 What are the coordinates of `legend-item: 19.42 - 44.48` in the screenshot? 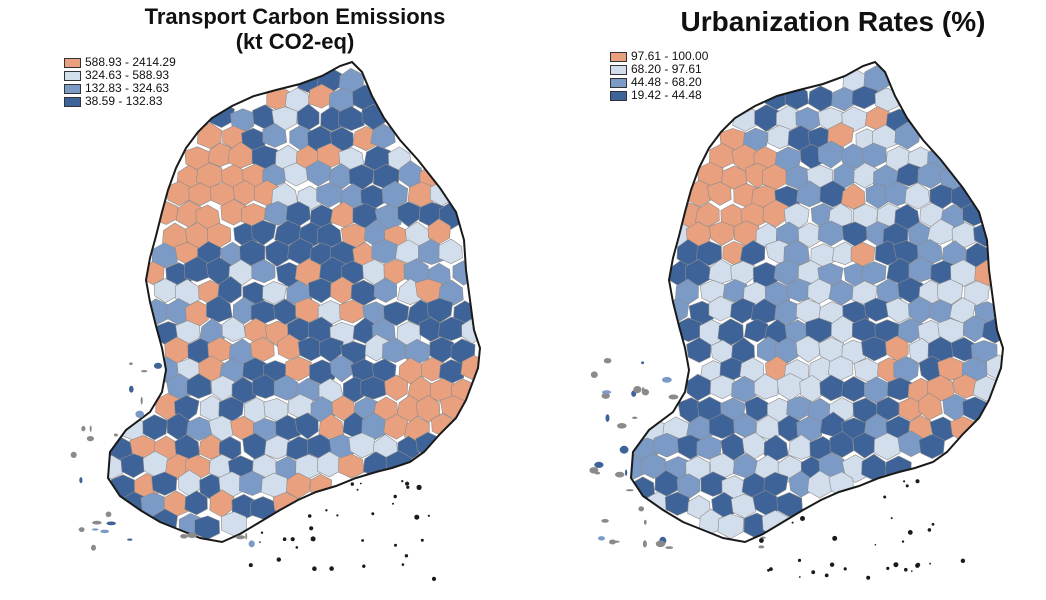 It's located at (659, 95).